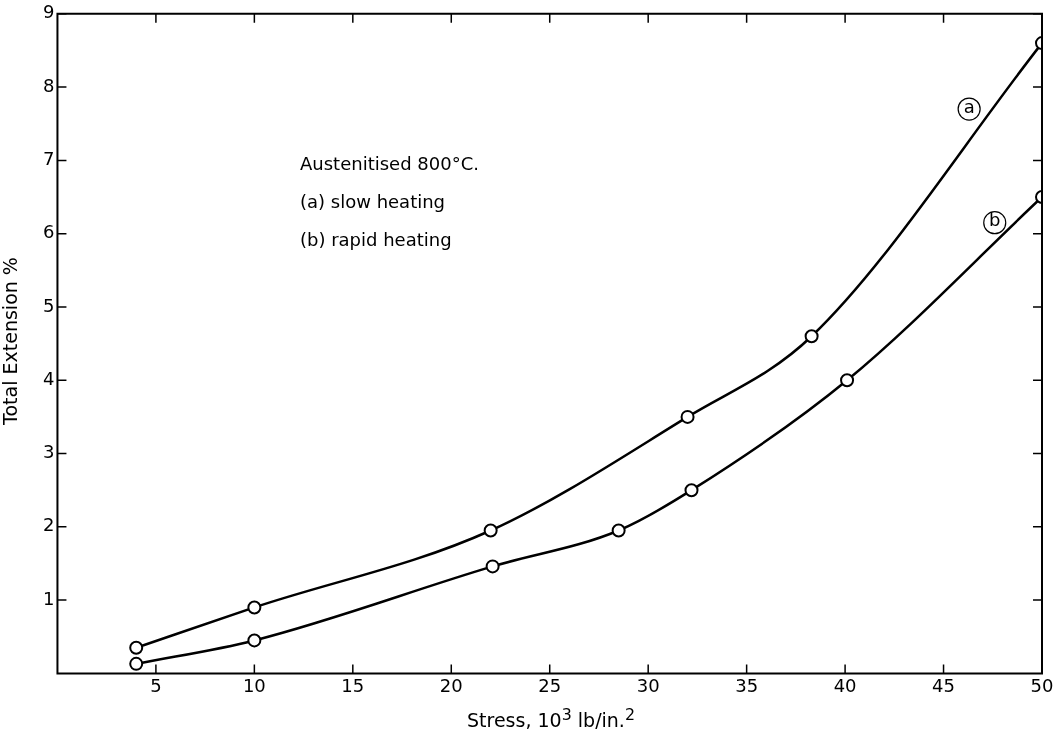 Image resolution: width=1062 pixels, height=741 pixels. Describe the element at coordinates (49, 305) in the screenshot. I see `y-tick-label: 5` at that location.